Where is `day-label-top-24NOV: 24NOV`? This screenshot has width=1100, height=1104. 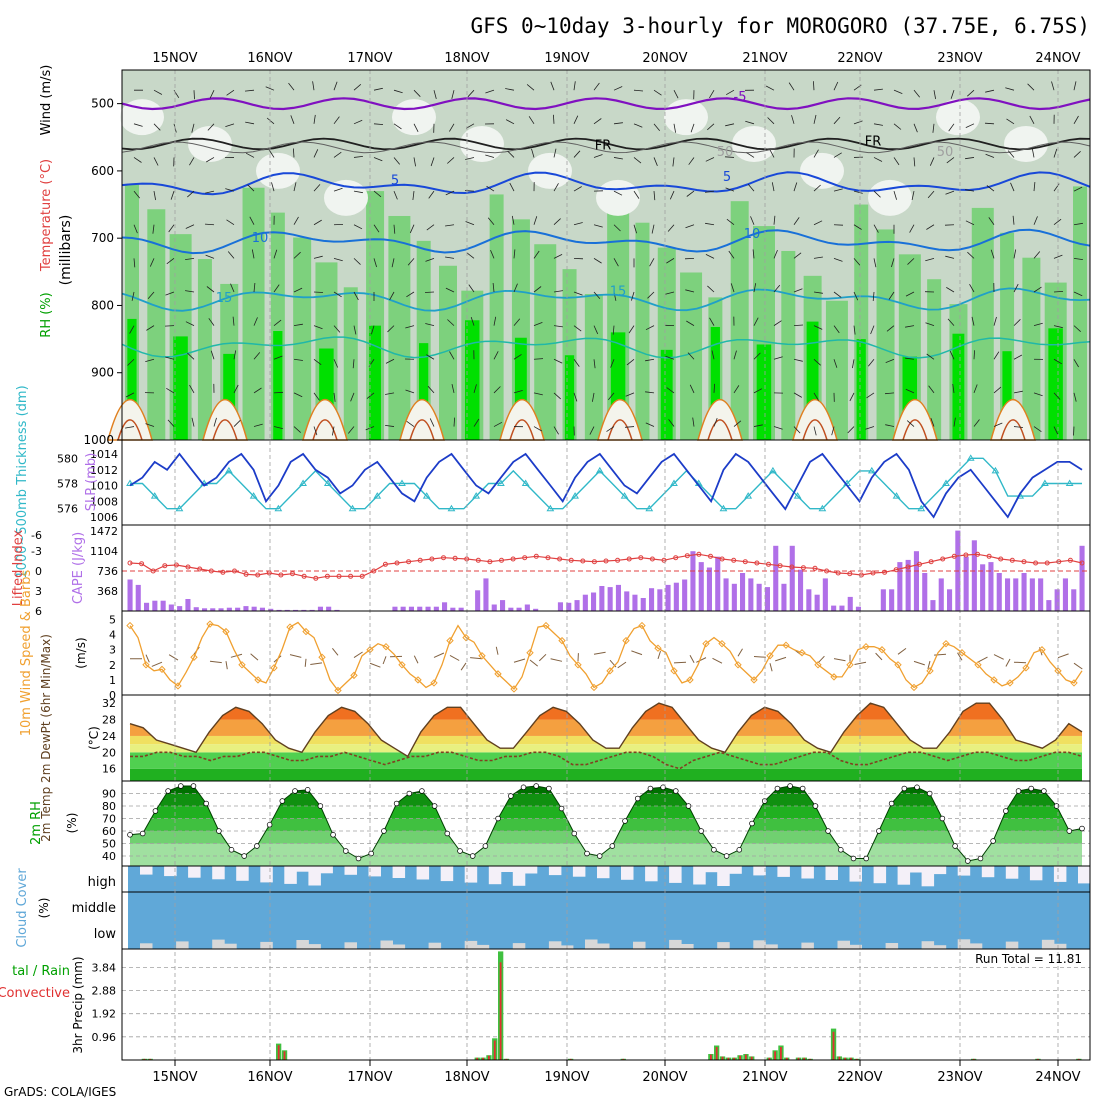 day-label-top-24NOV: 24NOV is located at coordinates (1057, 58).